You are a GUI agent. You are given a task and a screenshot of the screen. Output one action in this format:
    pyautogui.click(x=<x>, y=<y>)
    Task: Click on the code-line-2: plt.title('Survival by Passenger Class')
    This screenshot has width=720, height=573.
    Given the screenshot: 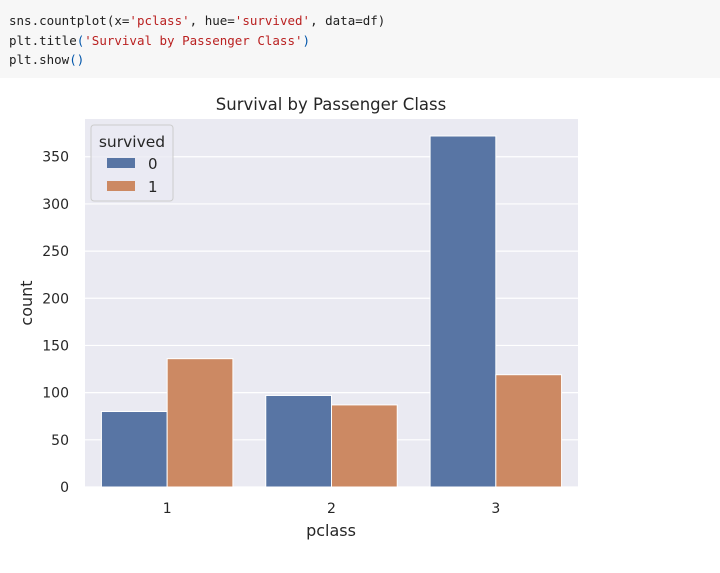 What is the action you would take?
    pyautogui.click(x=160, y=40)
    